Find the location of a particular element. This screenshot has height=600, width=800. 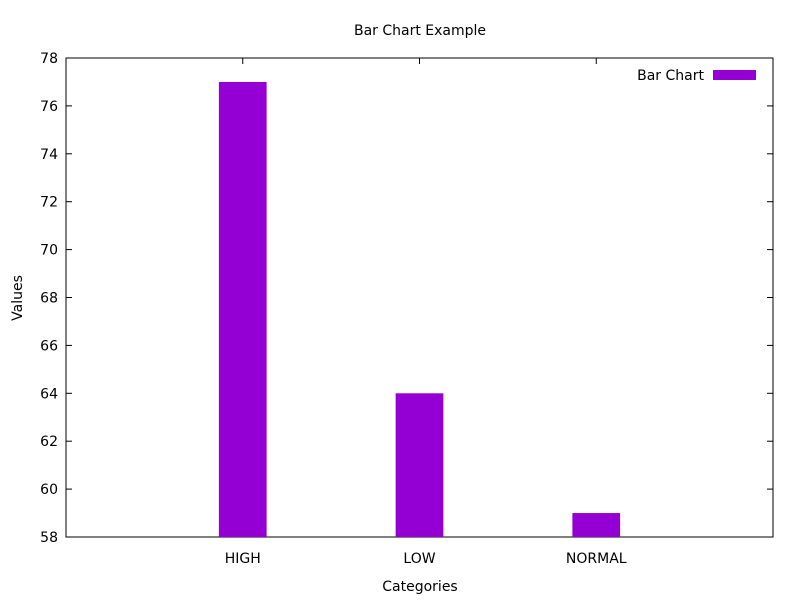

y-tick-label: 64 is located at coordinates (49, 394).